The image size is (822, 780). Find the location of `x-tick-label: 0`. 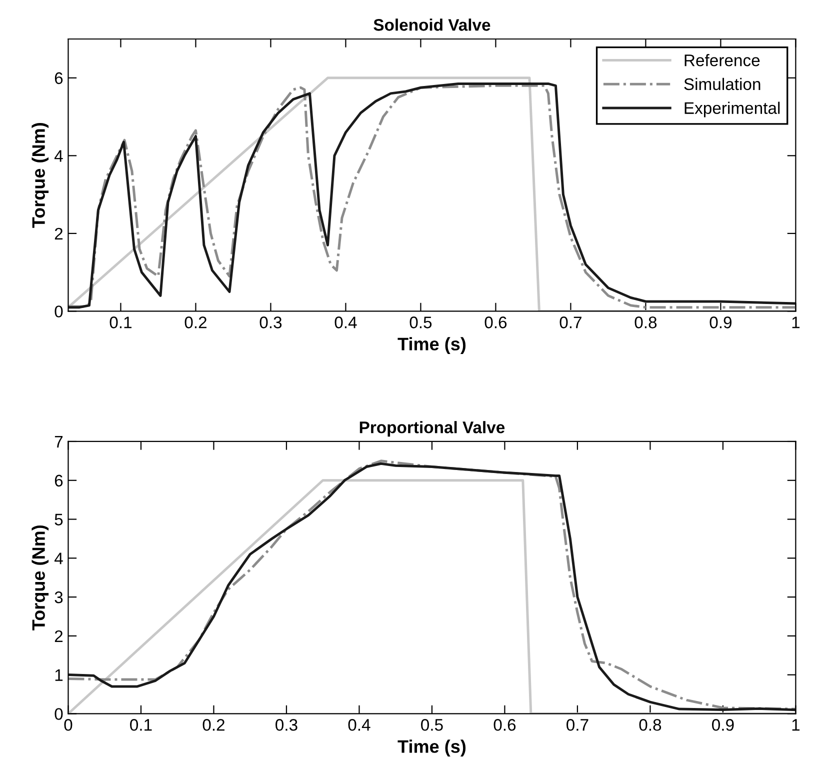

x-tick-label: 0 is located at coordinates (68, 725).